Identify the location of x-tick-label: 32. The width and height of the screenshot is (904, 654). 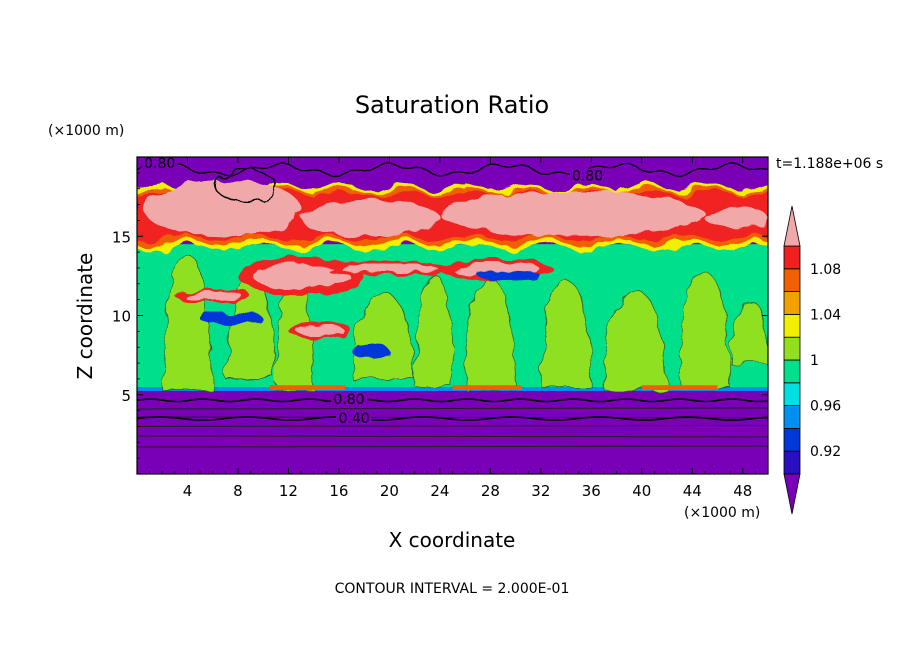
(540, 491).